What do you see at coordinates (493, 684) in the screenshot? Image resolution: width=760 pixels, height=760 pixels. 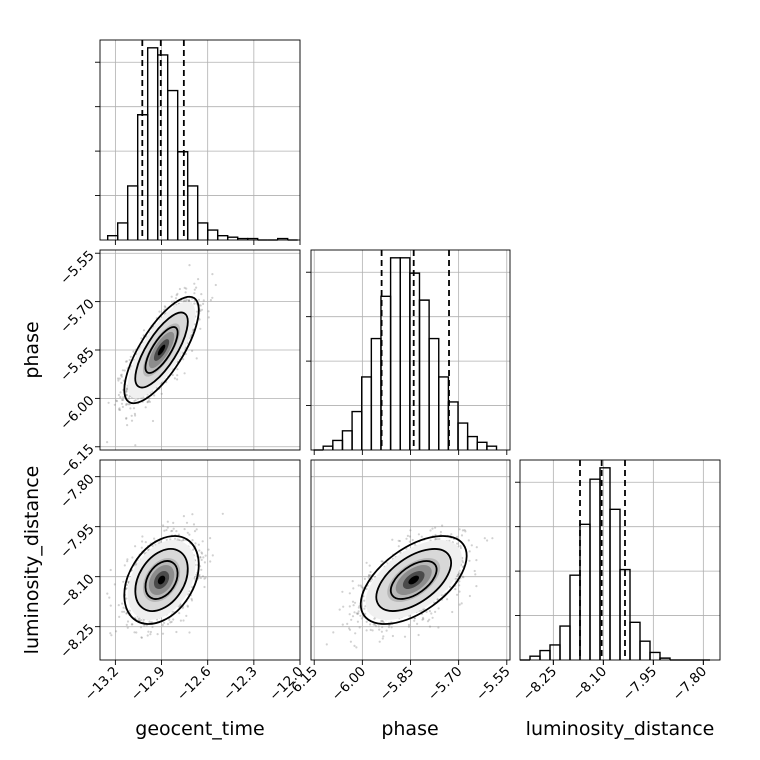 I see `x-tick-label-phase: −5.55` at bounding box center [493, 684].